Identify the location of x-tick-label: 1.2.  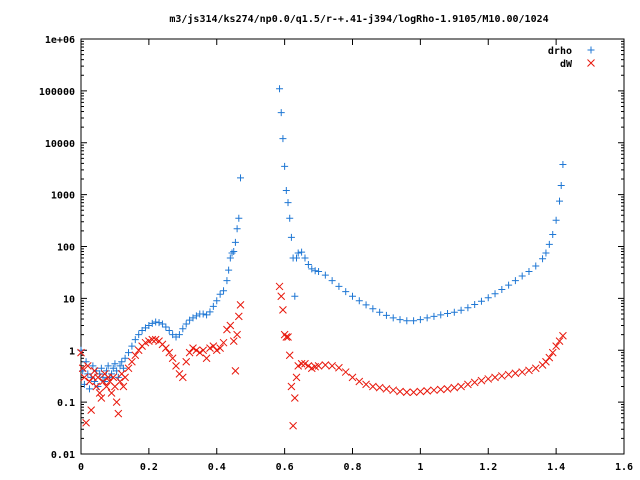
(488, 467).